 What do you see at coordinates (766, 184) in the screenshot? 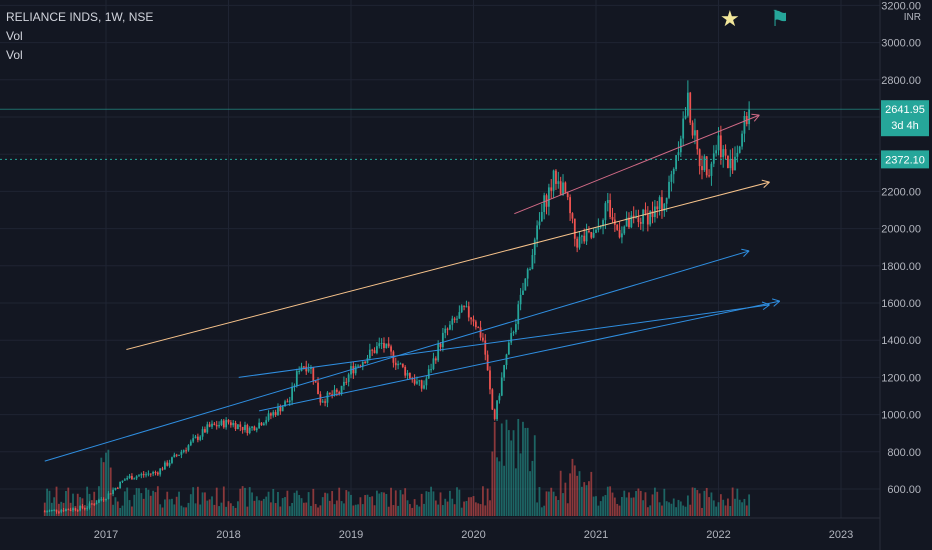
I see `trendline-arrow` at bounding box center [766, 184].